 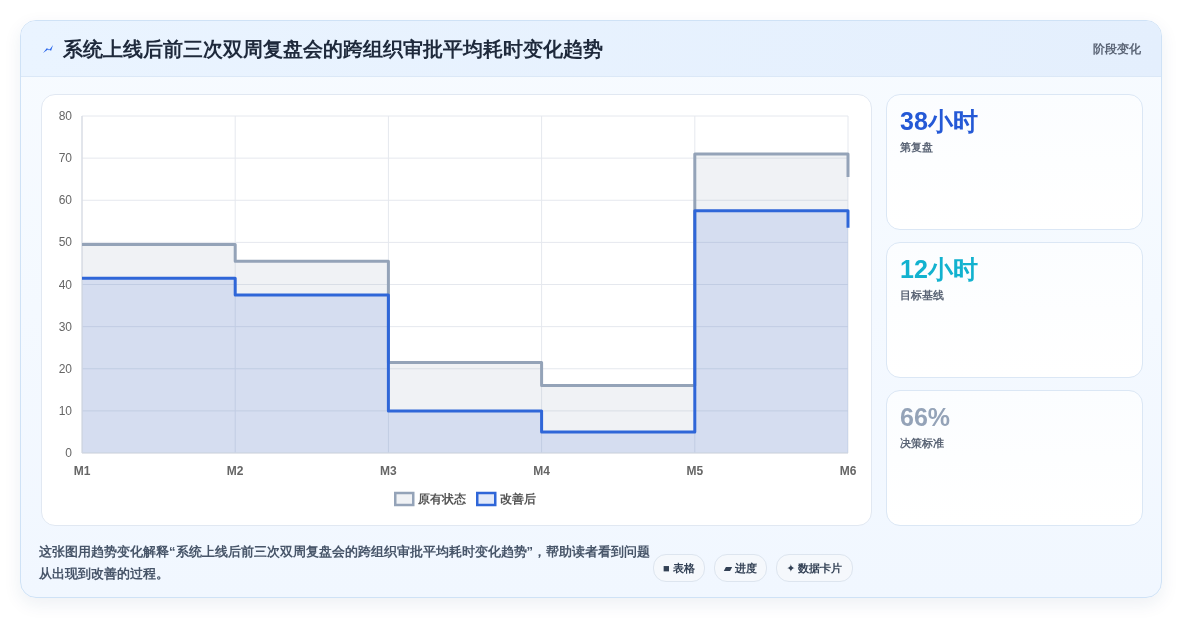 I want to click on chart-title: 系统上线后前三次双周复盘会的跨组织审批平均耗时变化趋势, so click(x=333, y=49).